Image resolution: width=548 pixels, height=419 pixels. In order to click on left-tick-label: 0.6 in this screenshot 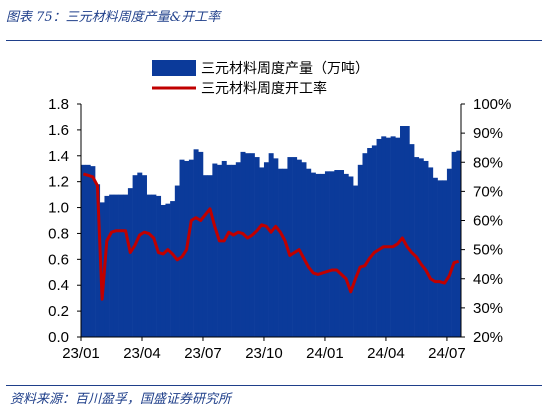, I will do `click(58, 259)`.